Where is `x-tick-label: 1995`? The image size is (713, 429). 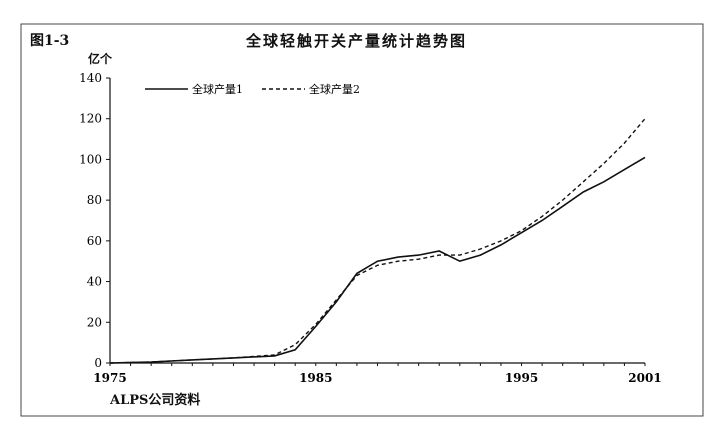 x-tick-label: 1995 is located at coordinates (521, 378).